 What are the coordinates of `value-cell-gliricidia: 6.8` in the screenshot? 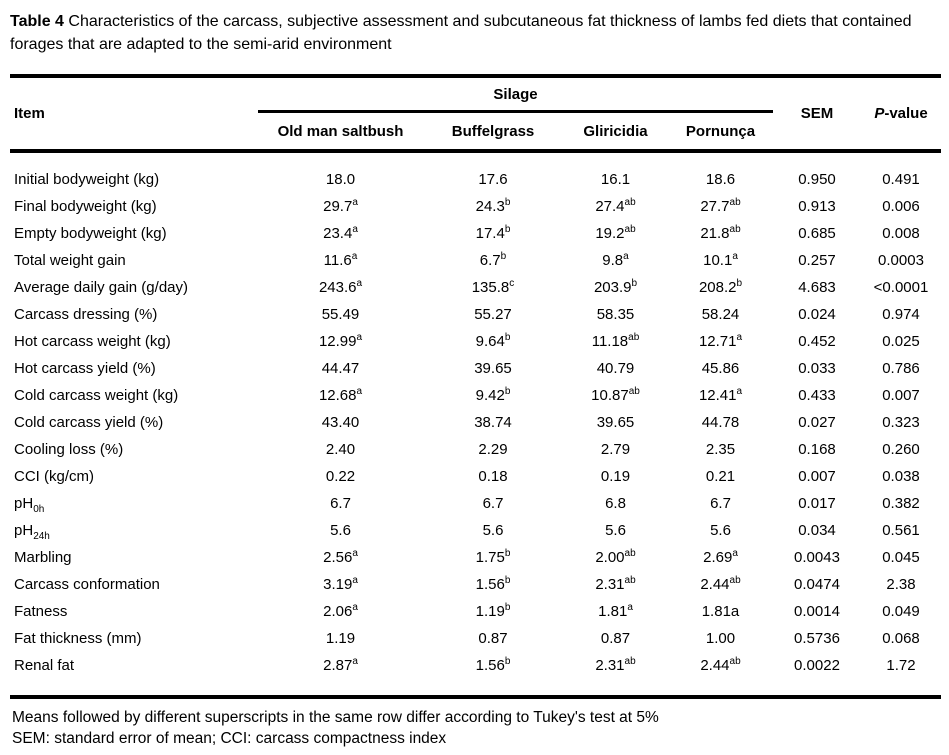 It's located at (615, 503).